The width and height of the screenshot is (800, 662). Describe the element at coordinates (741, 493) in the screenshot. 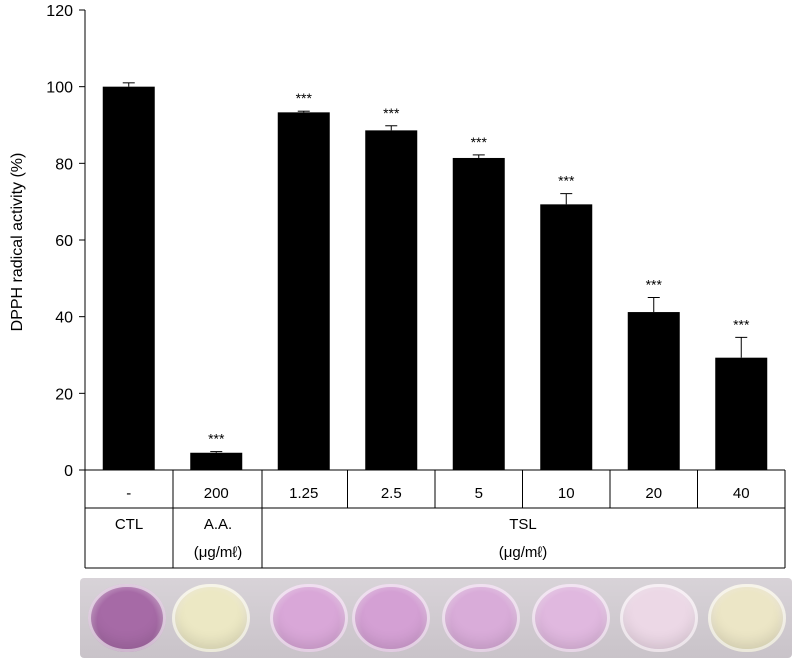

I see `category-label: 40` at that location.